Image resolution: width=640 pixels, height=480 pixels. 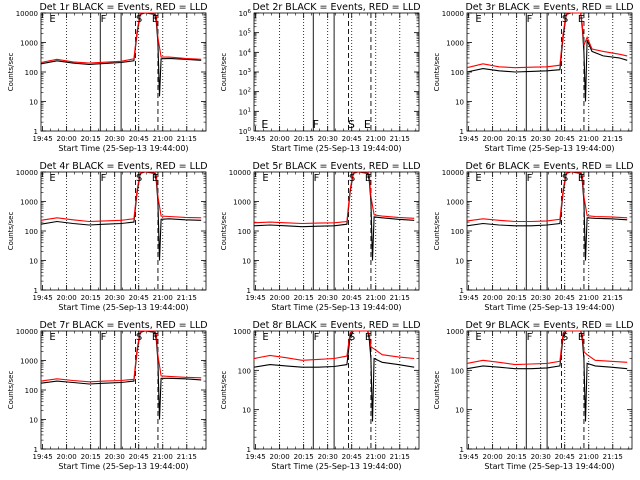 I want to click on panel-title: Det 6r BLACK = Events, RED = LLD, so click(x=549, y=166).